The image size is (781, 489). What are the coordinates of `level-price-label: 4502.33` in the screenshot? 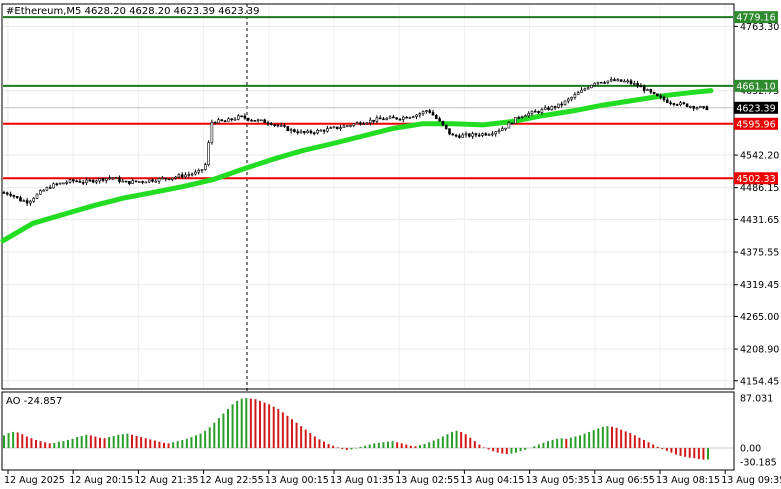 It's located at (755, 179).